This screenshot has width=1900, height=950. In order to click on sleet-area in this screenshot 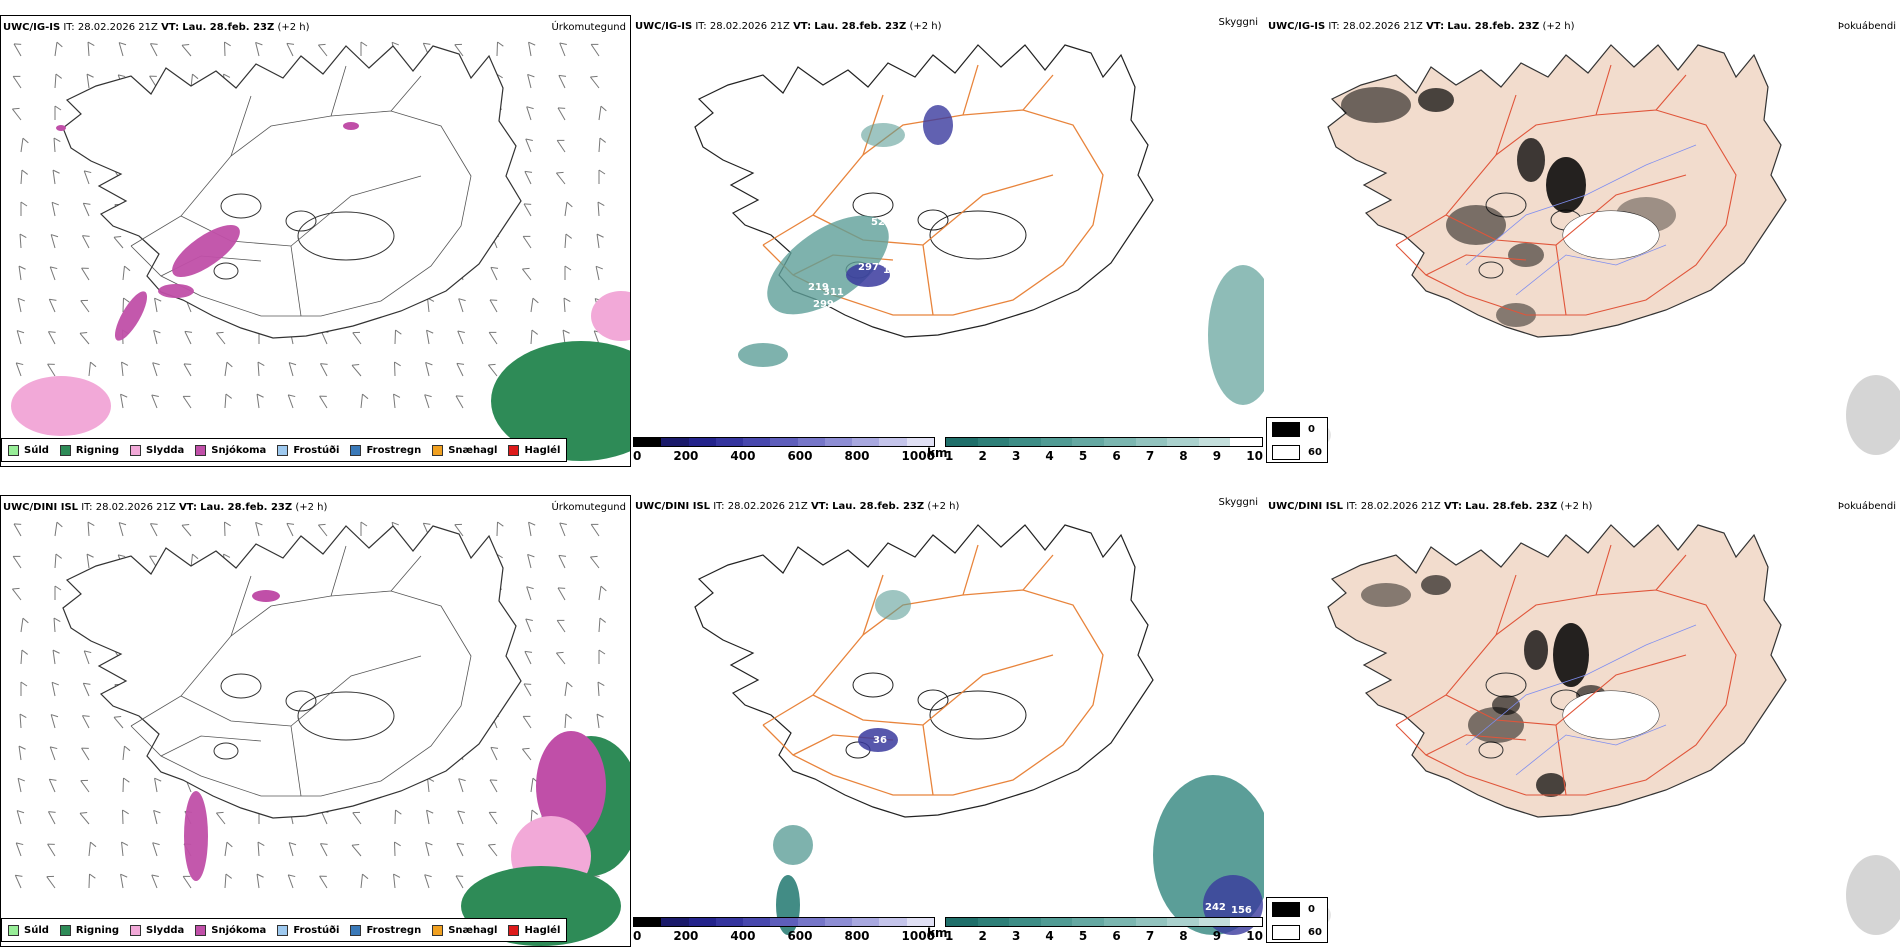, I will do `click(610, 316)`.